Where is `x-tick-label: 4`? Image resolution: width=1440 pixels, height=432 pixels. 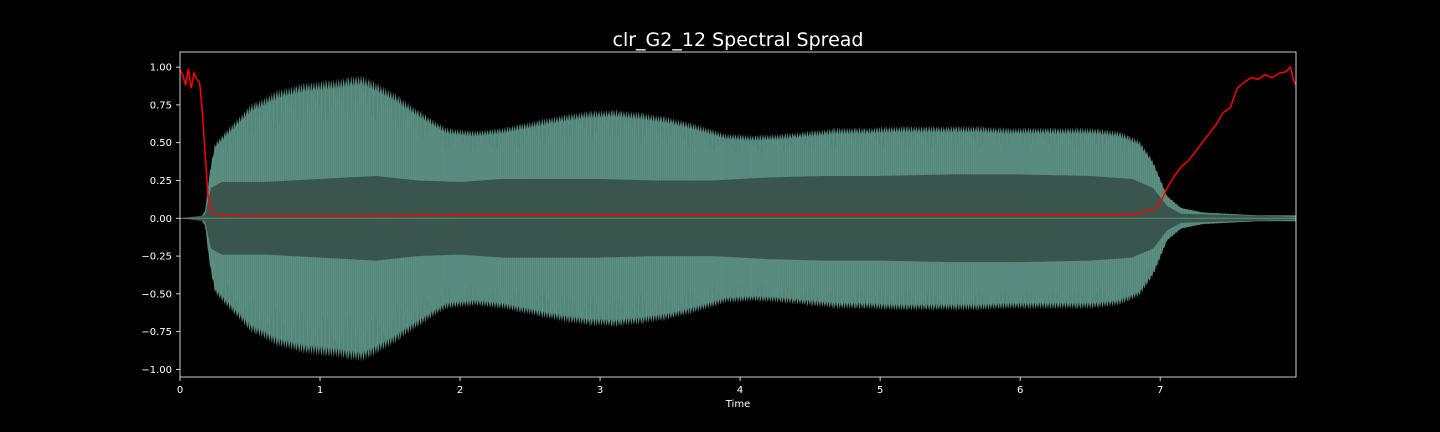 x-tick-label: 4 is located at coordinates (740, 390).